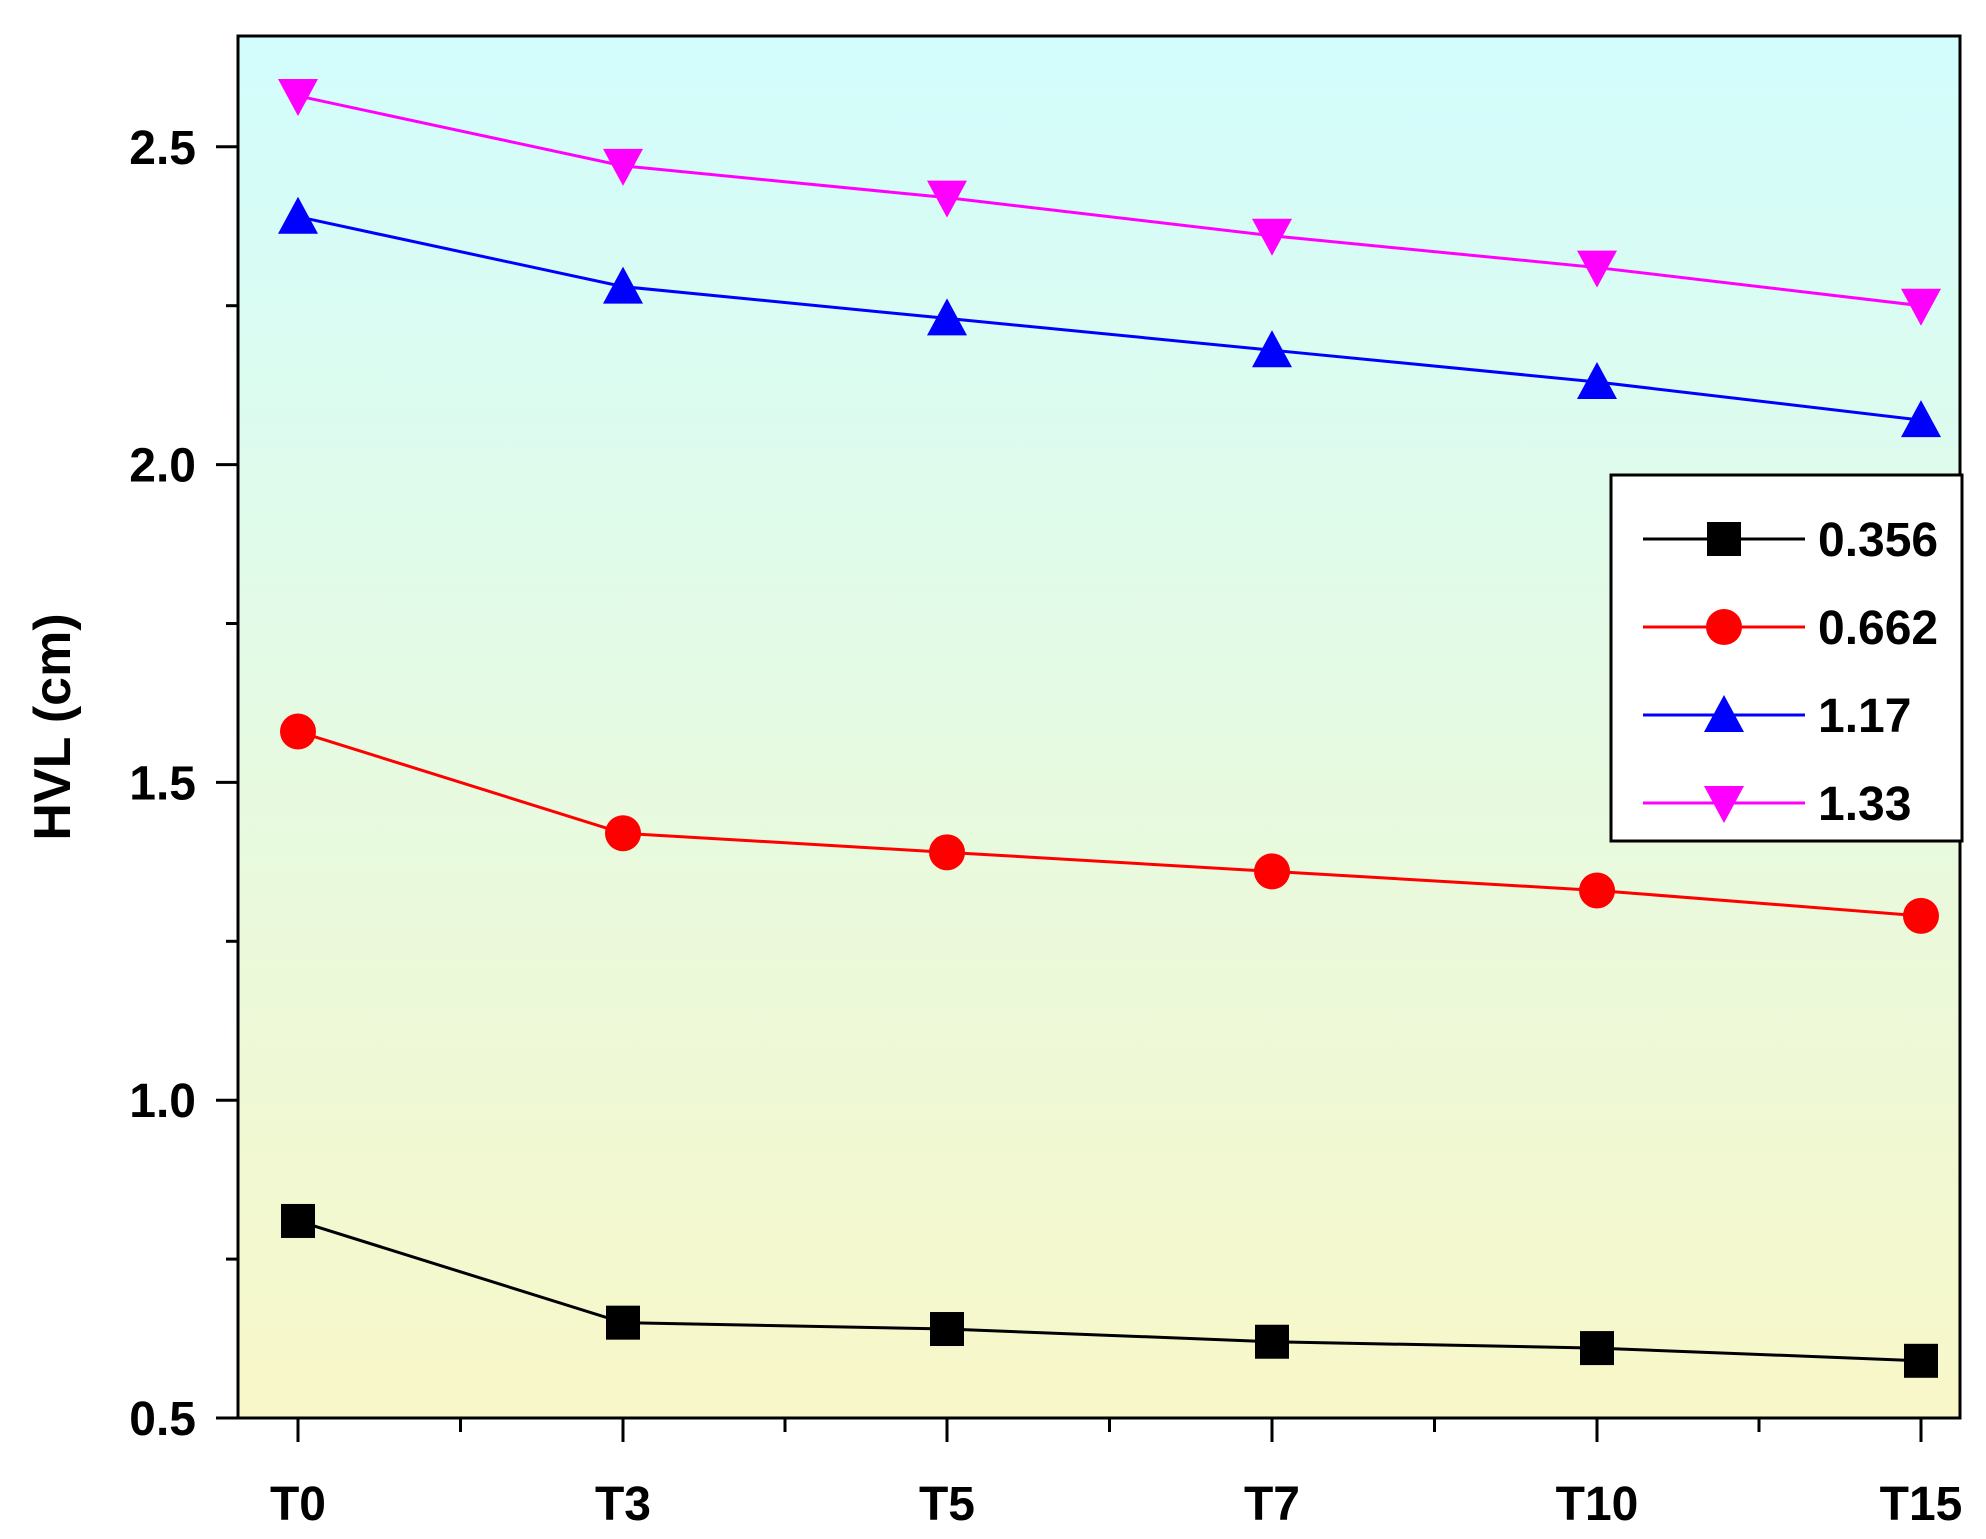 The image size is (1986, 1539). What do you see at coordinates (1921, 1504) in the screenshot?
I see `x-tick-label: T15` at bounding box center [1921, 1504].